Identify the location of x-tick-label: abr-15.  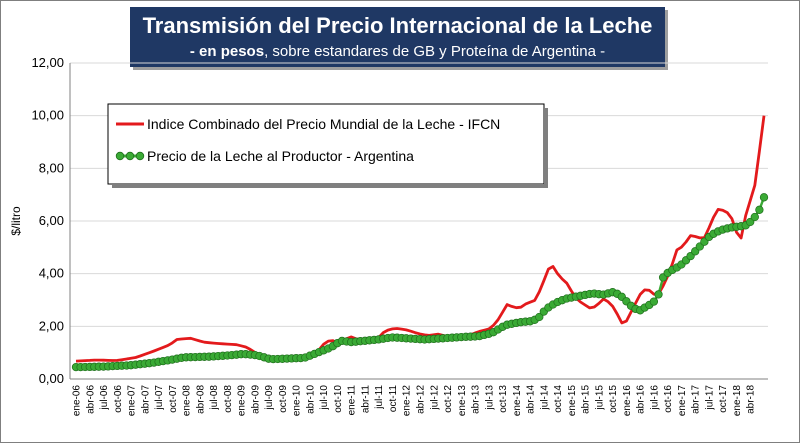
(586, 399).